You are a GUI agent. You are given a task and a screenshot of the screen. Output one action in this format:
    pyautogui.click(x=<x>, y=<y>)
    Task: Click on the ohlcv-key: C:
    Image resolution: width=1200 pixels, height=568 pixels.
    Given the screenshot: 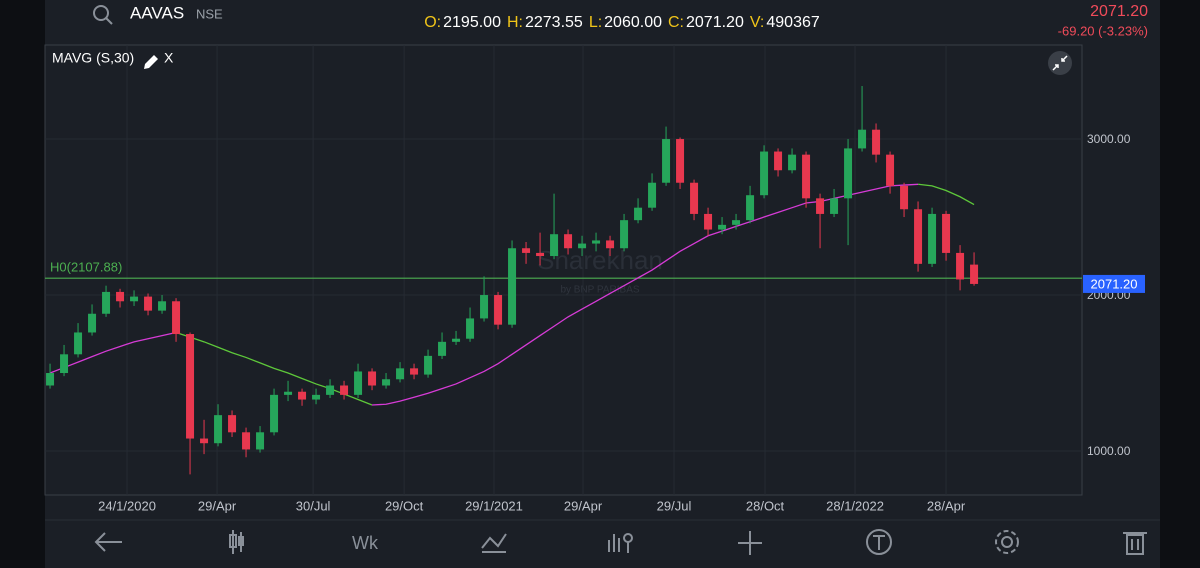 What is the action you would take?
    pyautogui.click(x=676, y=22)
    